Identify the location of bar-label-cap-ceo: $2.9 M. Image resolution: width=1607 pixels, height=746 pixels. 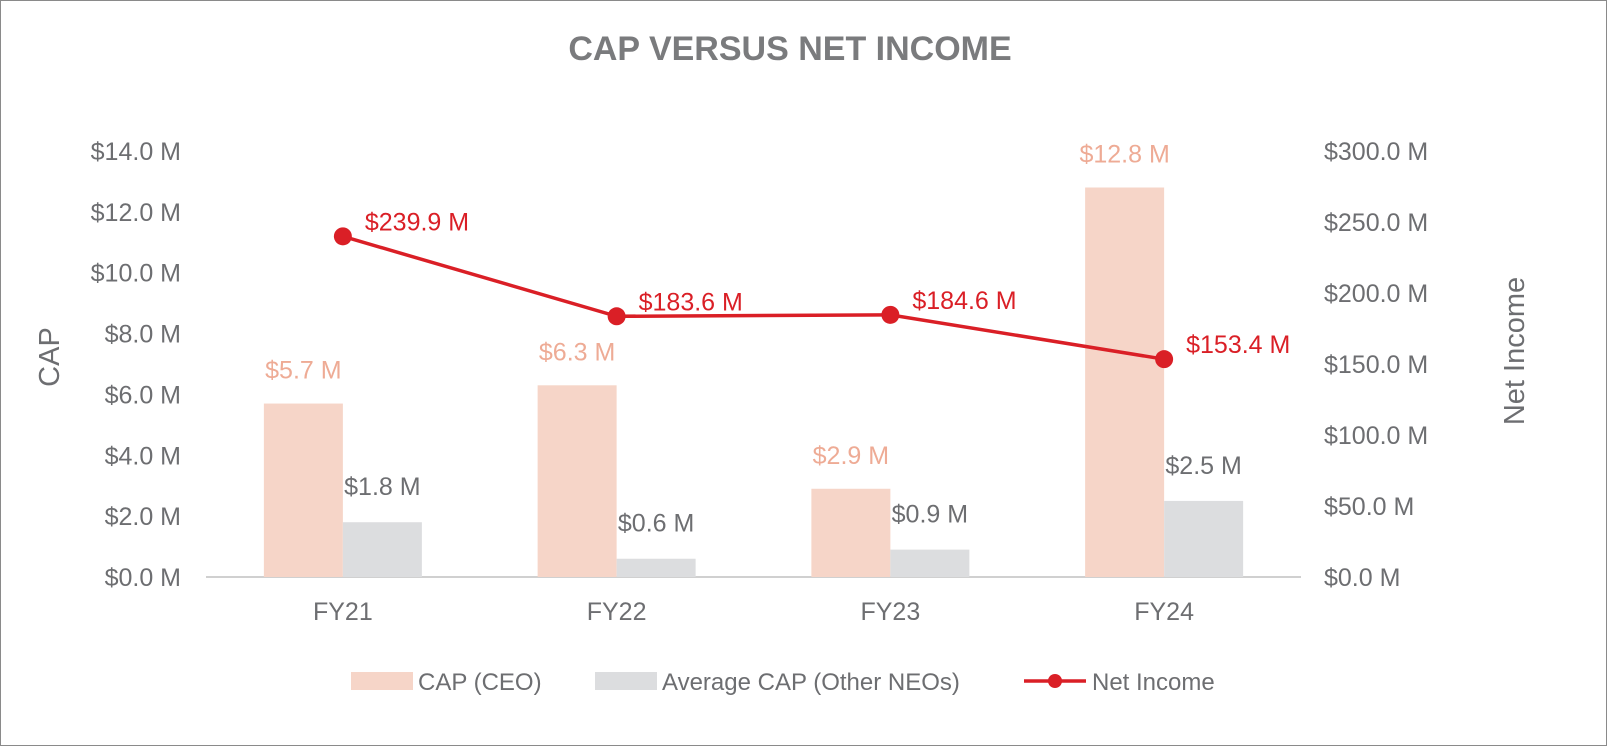
(851, 456).